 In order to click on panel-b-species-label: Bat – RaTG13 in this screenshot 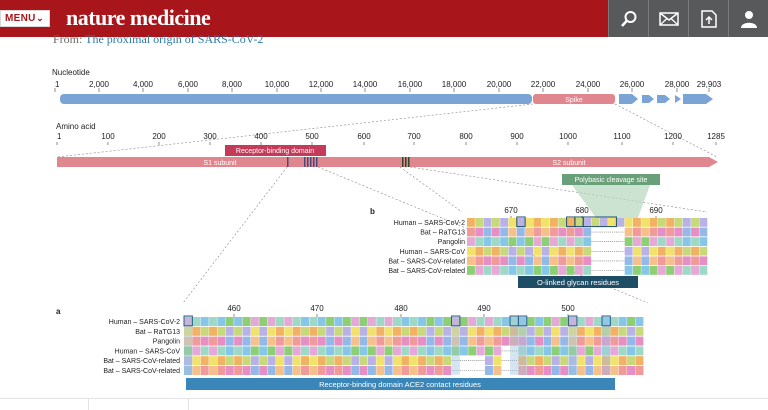, I will do `click(442, 233)`.